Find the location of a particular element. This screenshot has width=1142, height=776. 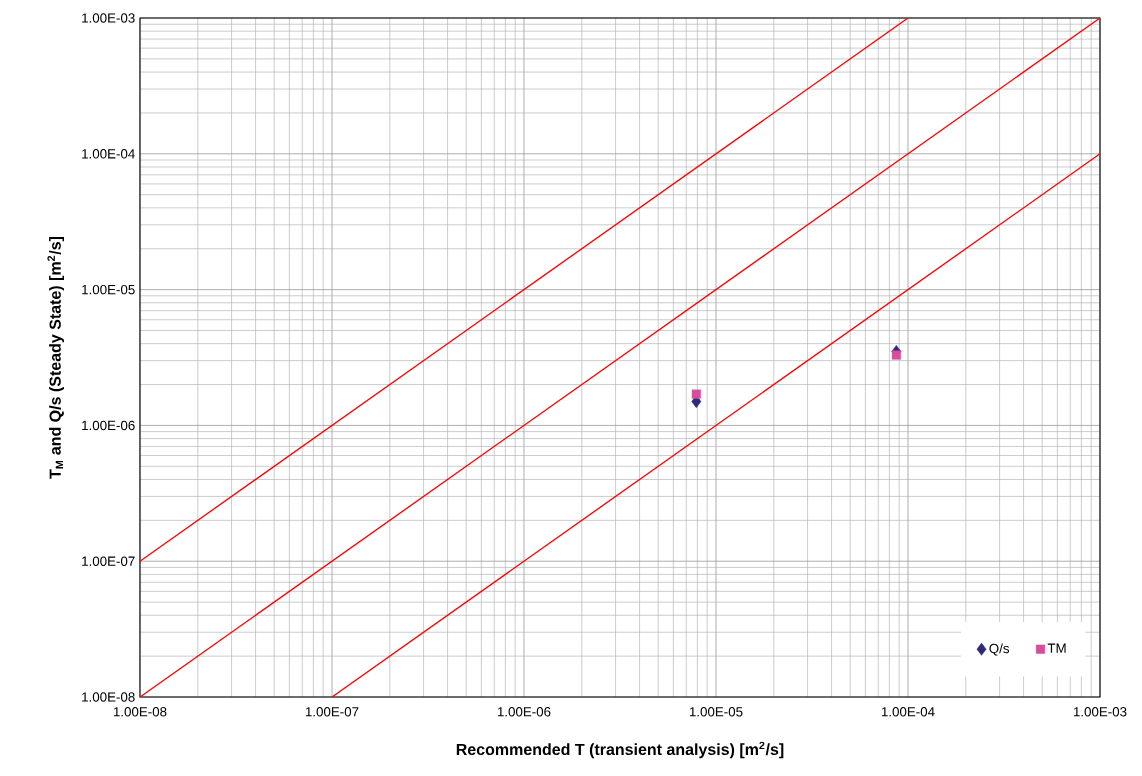

y-tick-label: 1.00E-03 is located at coordinates (108, 18).